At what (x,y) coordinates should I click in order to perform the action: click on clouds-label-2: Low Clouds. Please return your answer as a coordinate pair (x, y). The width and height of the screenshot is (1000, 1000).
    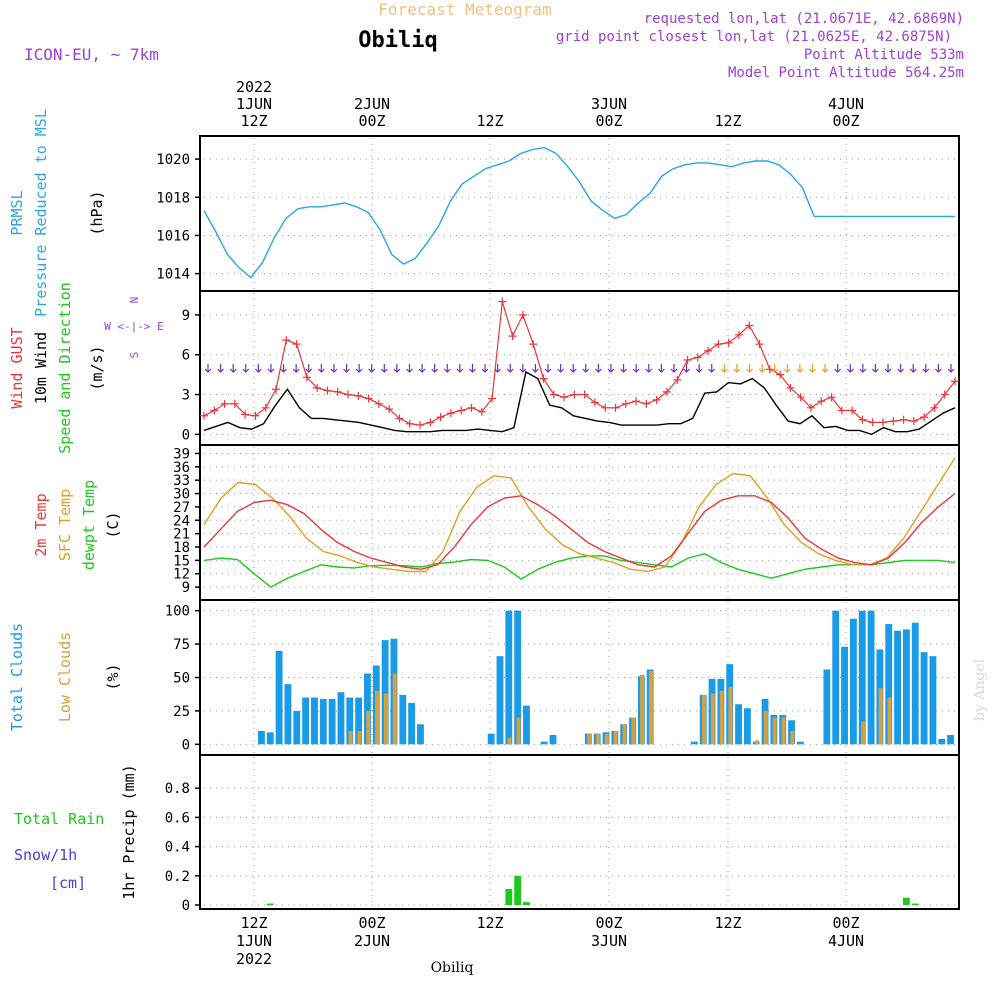
    Looking at the image, I should click on (65, 677).